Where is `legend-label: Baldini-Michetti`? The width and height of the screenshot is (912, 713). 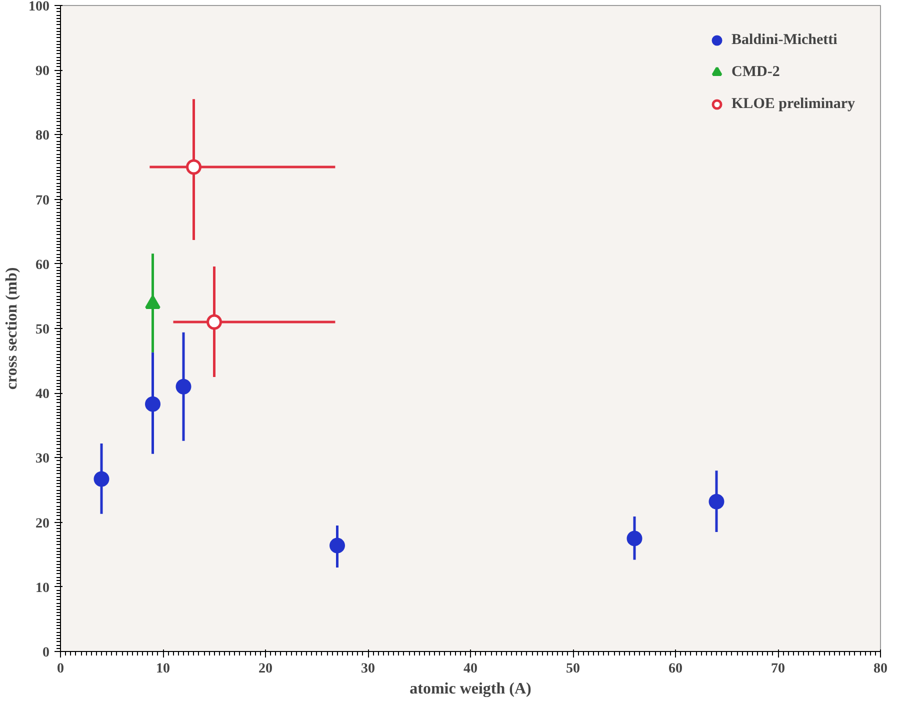
legend-label: Baldini-Michetti is located at coordinates (785, 40).